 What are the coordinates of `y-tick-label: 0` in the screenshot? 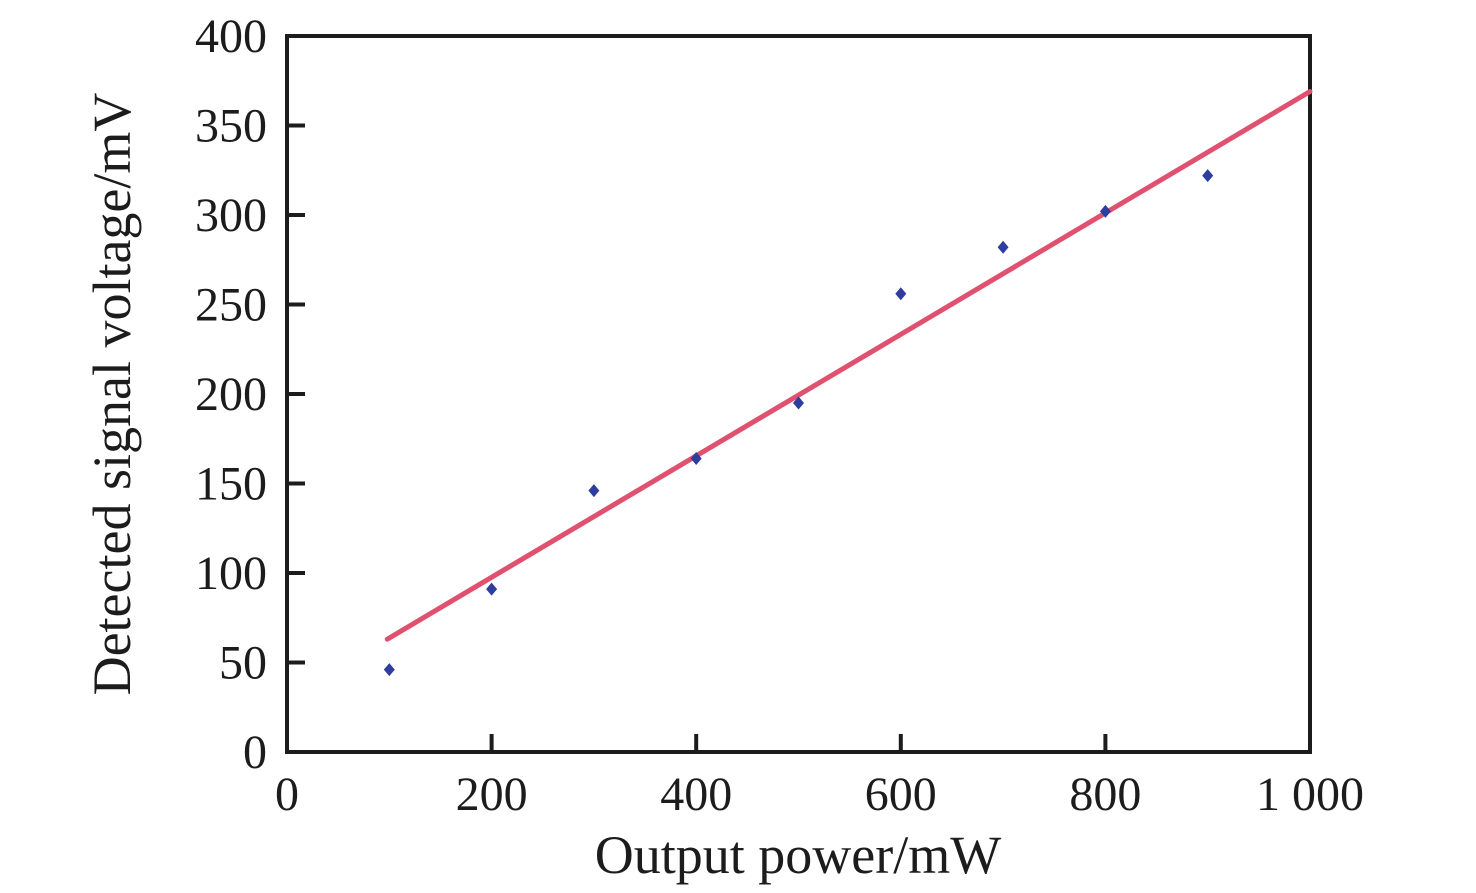 It's located at (255, 752).